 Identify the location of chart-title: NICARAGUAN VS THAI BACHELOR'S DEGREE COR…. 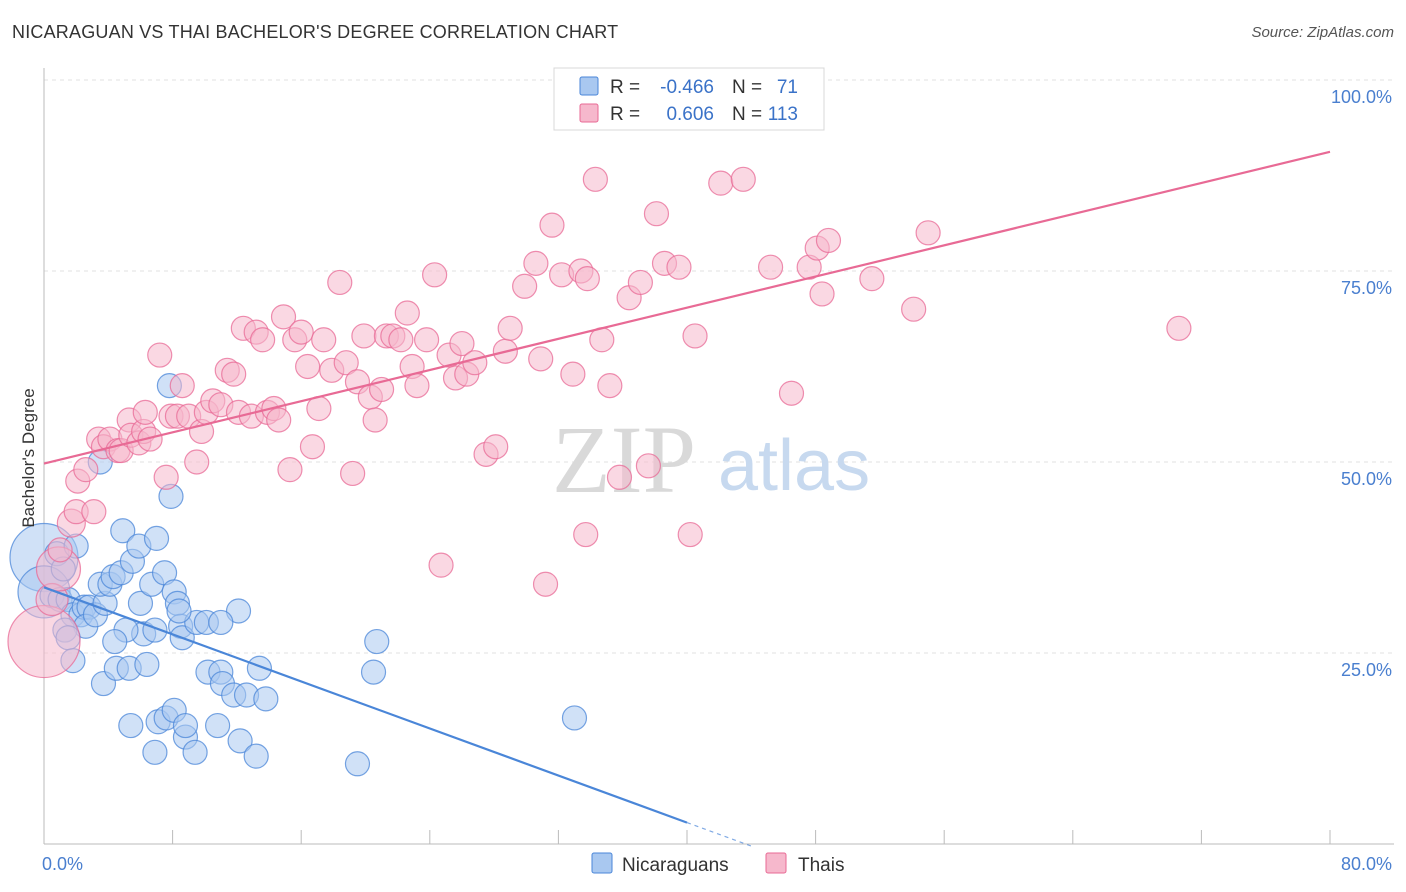
(315, 32).